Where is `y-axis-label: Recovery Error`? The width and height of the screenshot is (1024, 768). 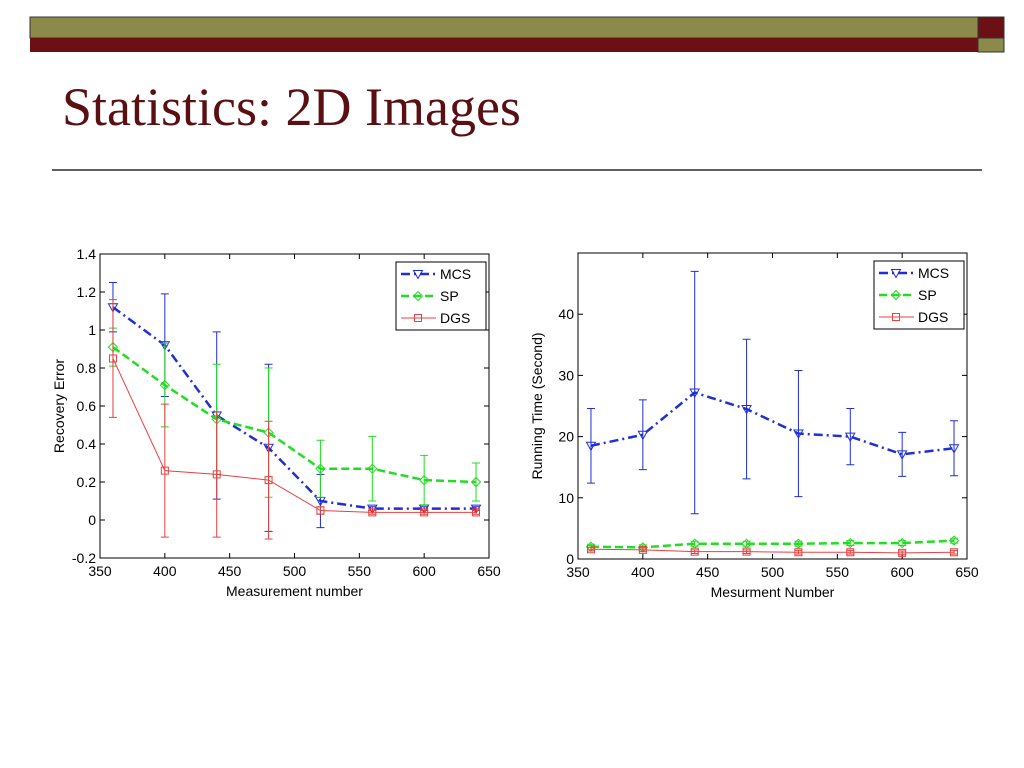 y-axis-label: Recovery Error is located at coordinates (59, 406).